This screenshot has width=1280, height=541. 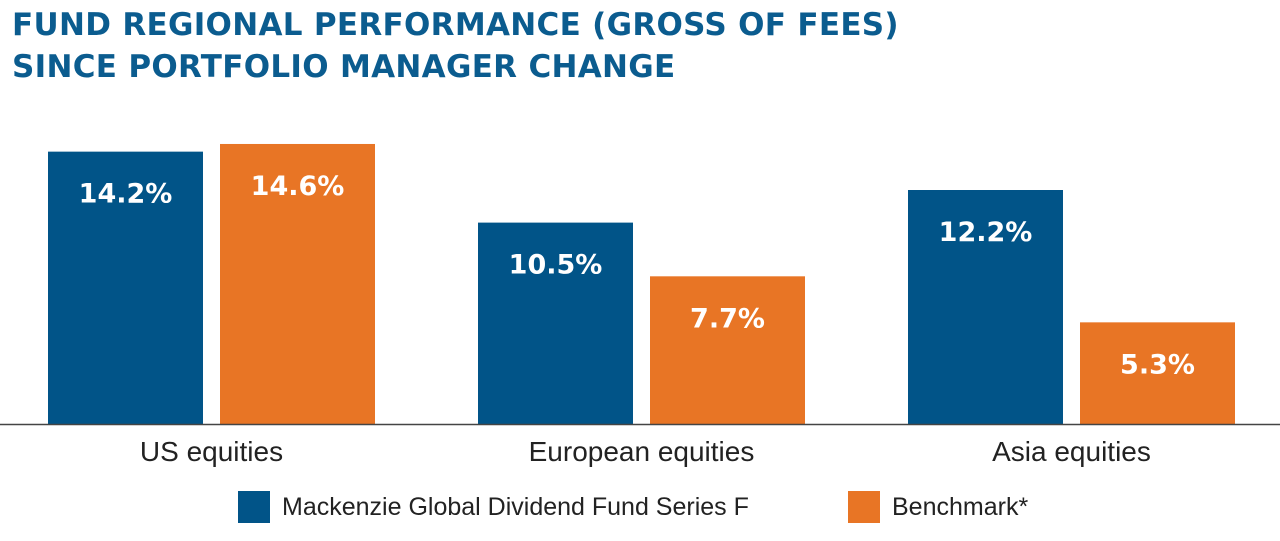 What do you see at coordinates (727, 350) in the screenshot?
I see `bar-european-equities-benchmark` at bounding box center [727, 350].